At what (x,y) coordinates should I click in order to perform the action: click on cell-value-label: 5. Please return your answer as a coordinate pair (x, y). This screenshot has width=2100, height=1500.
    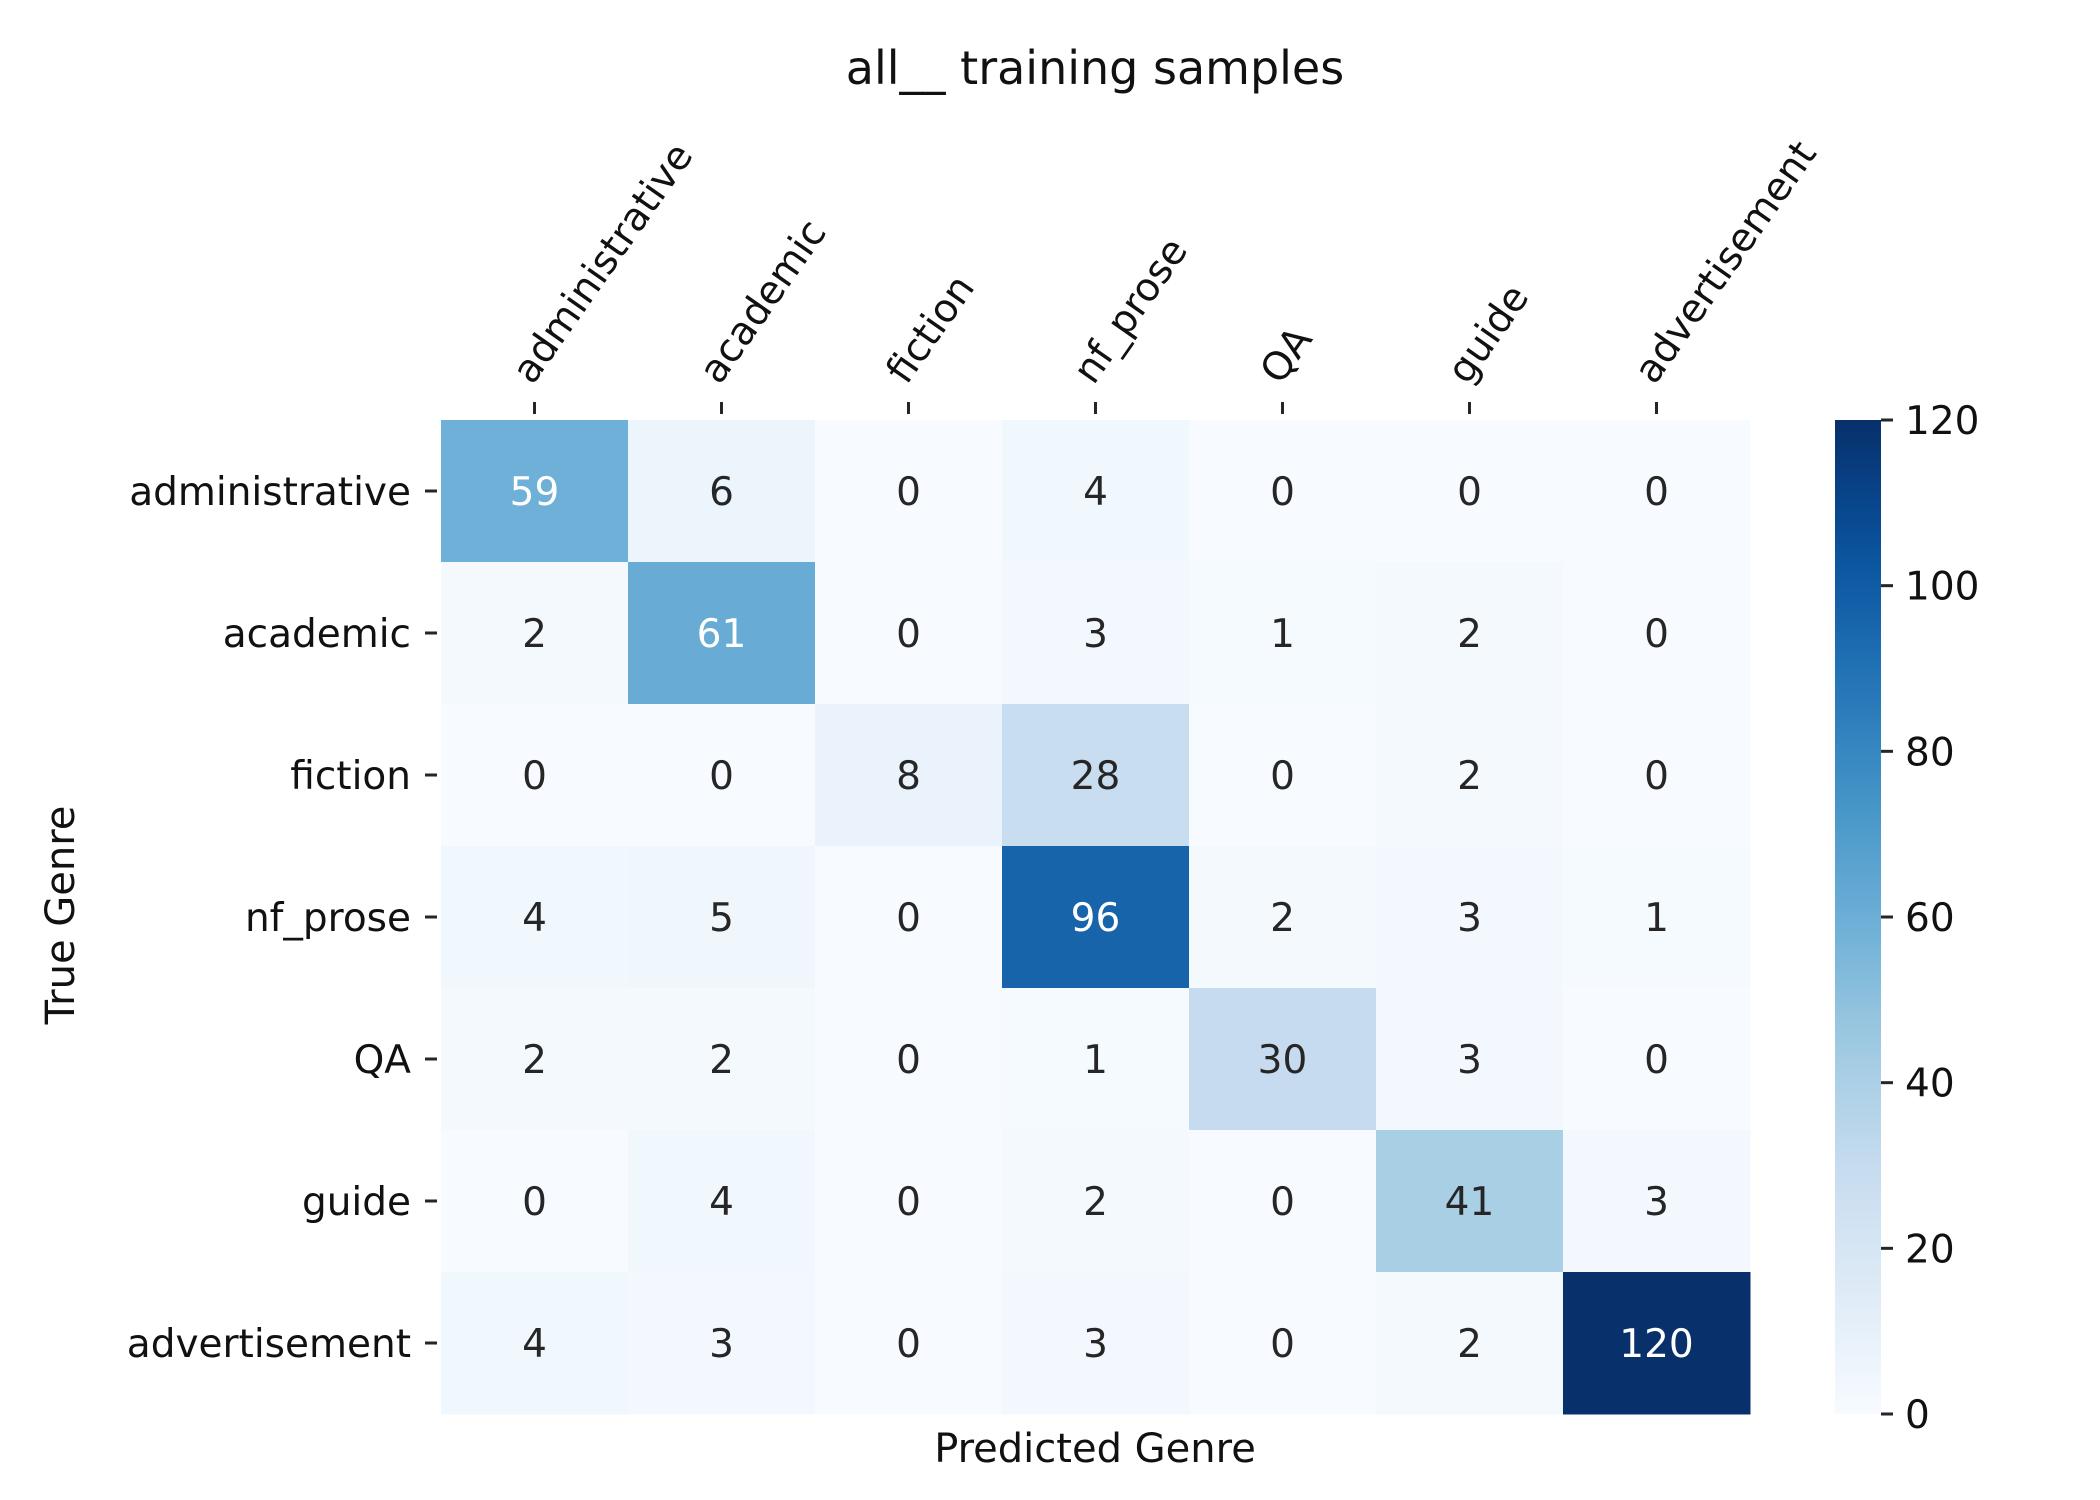
    Looking at the image, I should click on (721, 918).